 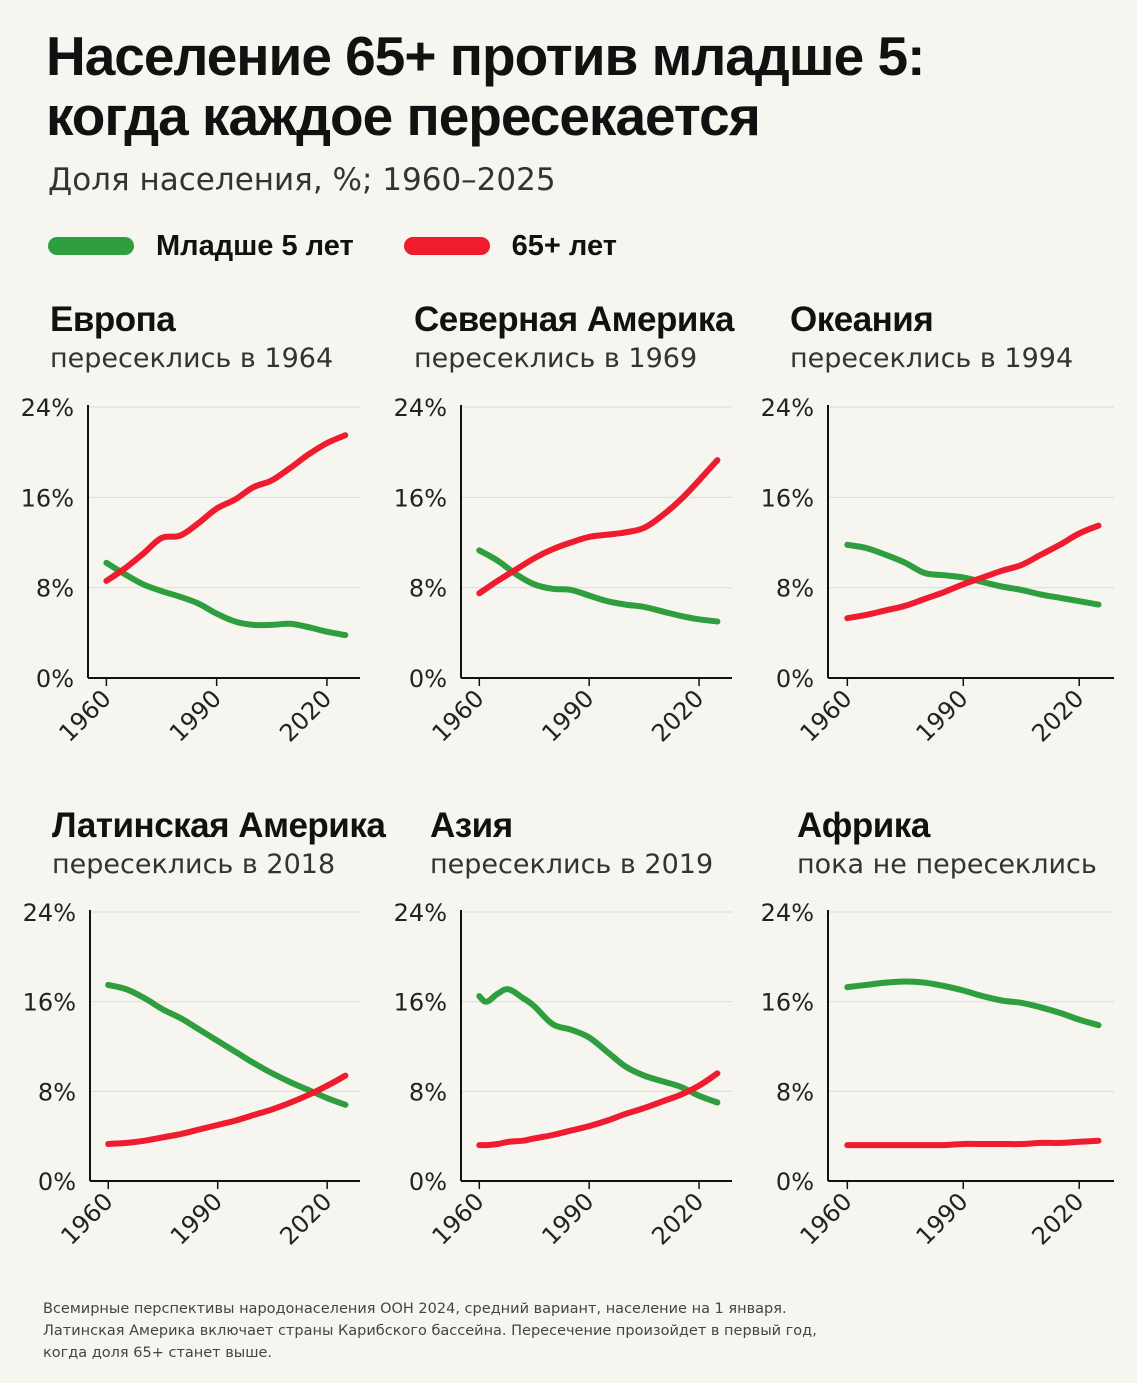 What do you see at coordinates (305, 1218) in the screenshot?
I see `x-tick-label-latin-america-2: 2020` at bounding box center [305, 1218].